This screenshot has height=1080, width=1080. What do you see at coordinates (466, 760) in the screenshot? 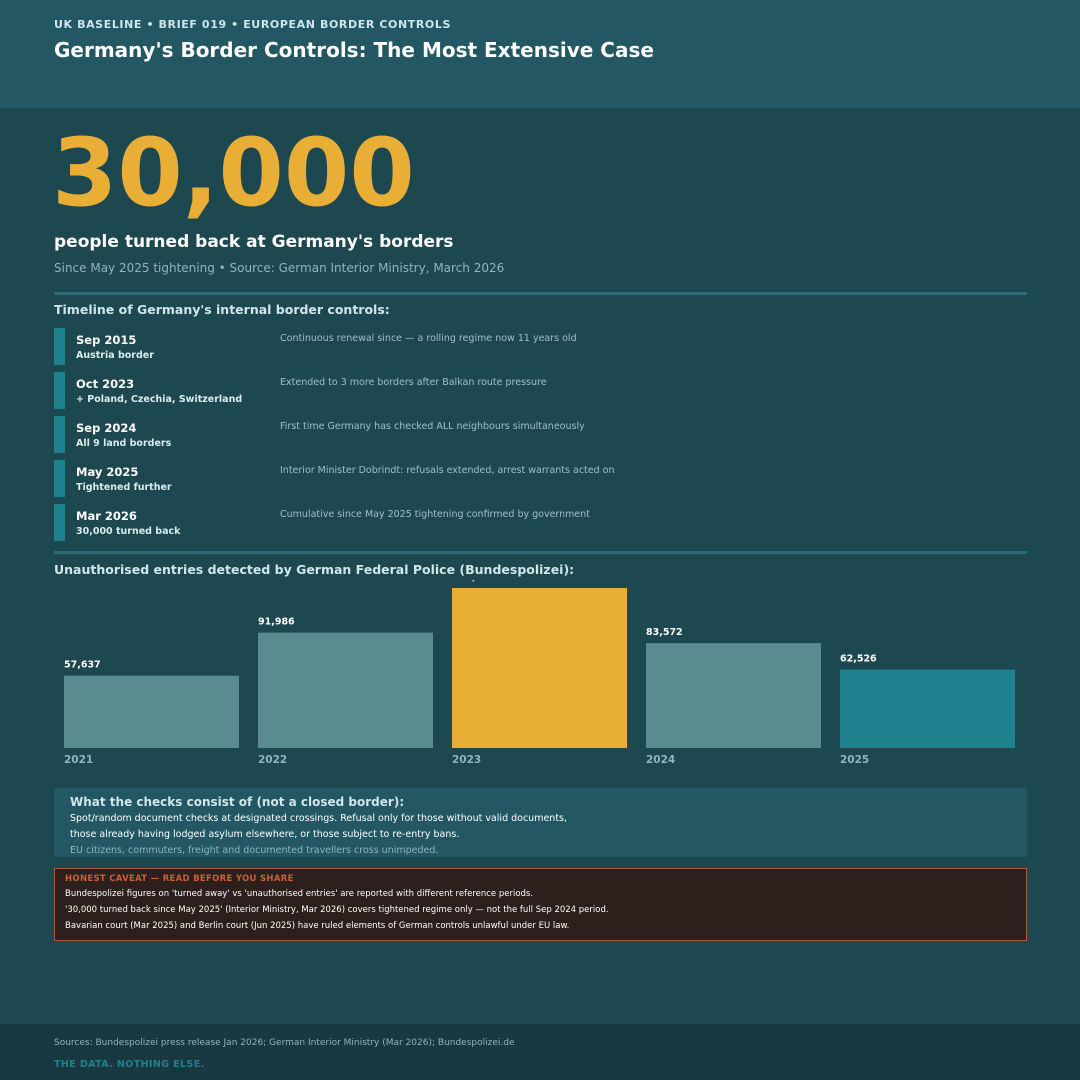
I see `category-label: 2023` at bounding box center [466, 760].